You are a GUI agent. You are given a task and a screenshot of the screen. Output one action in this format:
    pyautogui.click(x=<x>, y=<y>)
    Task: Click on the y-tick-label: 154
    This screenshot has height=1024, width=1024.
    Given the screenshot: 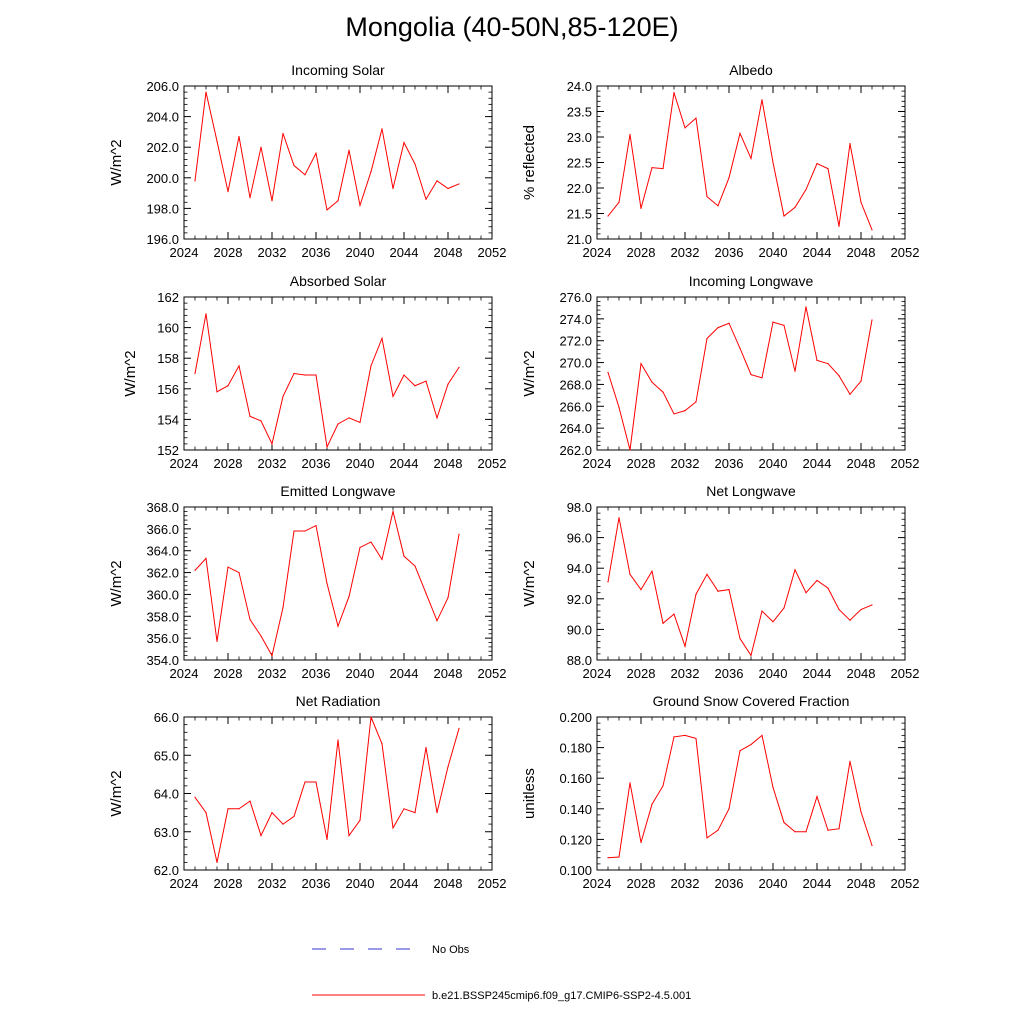 What is the action you would take?
    pyautogui.click(x=168, y=419)
    